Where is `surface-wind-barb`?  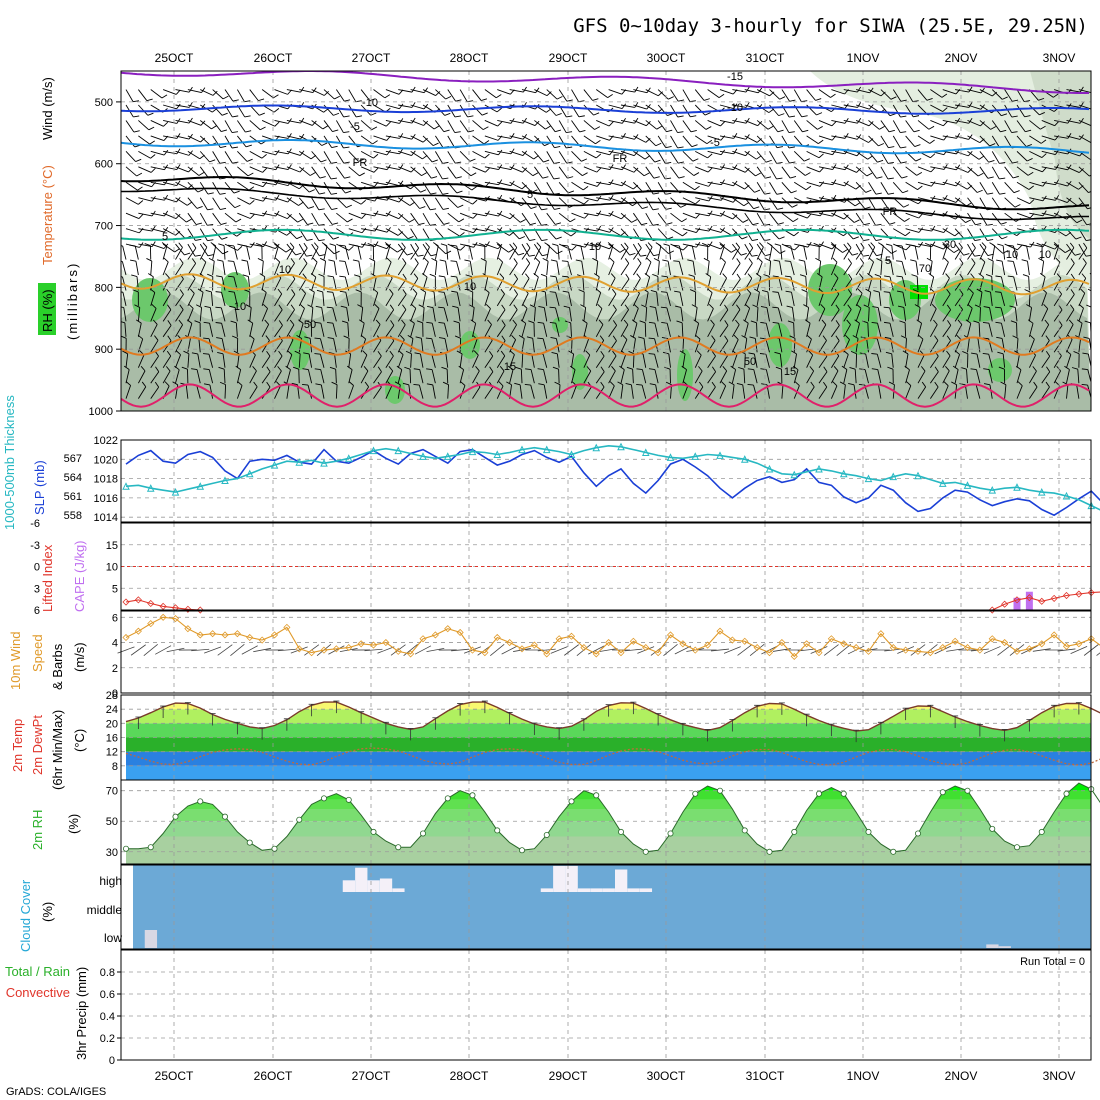
surface-wind-barb is located at coordinates (608, 650).